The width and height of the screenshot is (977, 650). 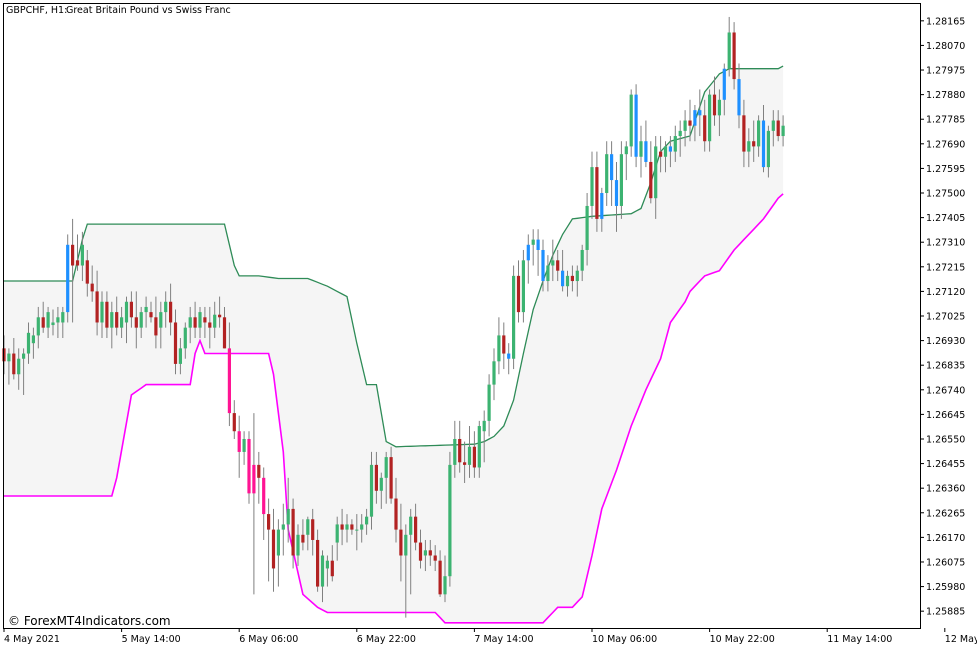 I want to click on y-tick-label: 1.26645, so click(x=945, y=415).